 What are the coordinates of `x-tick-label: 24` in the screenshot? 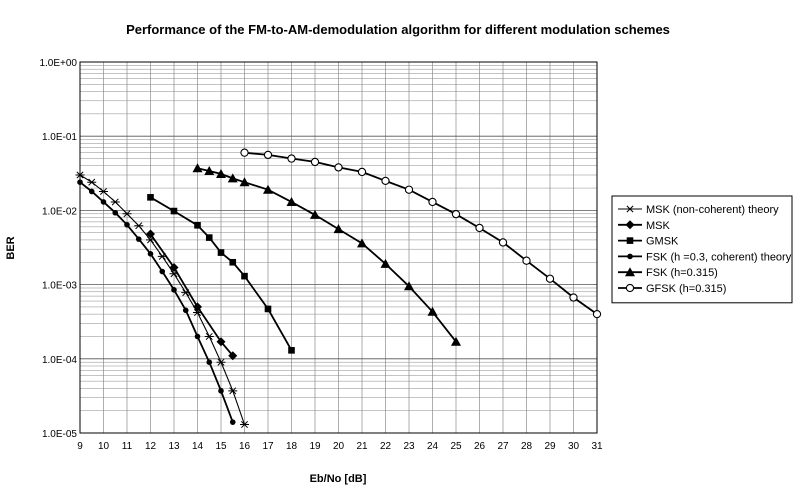 It's located at (433, 446).